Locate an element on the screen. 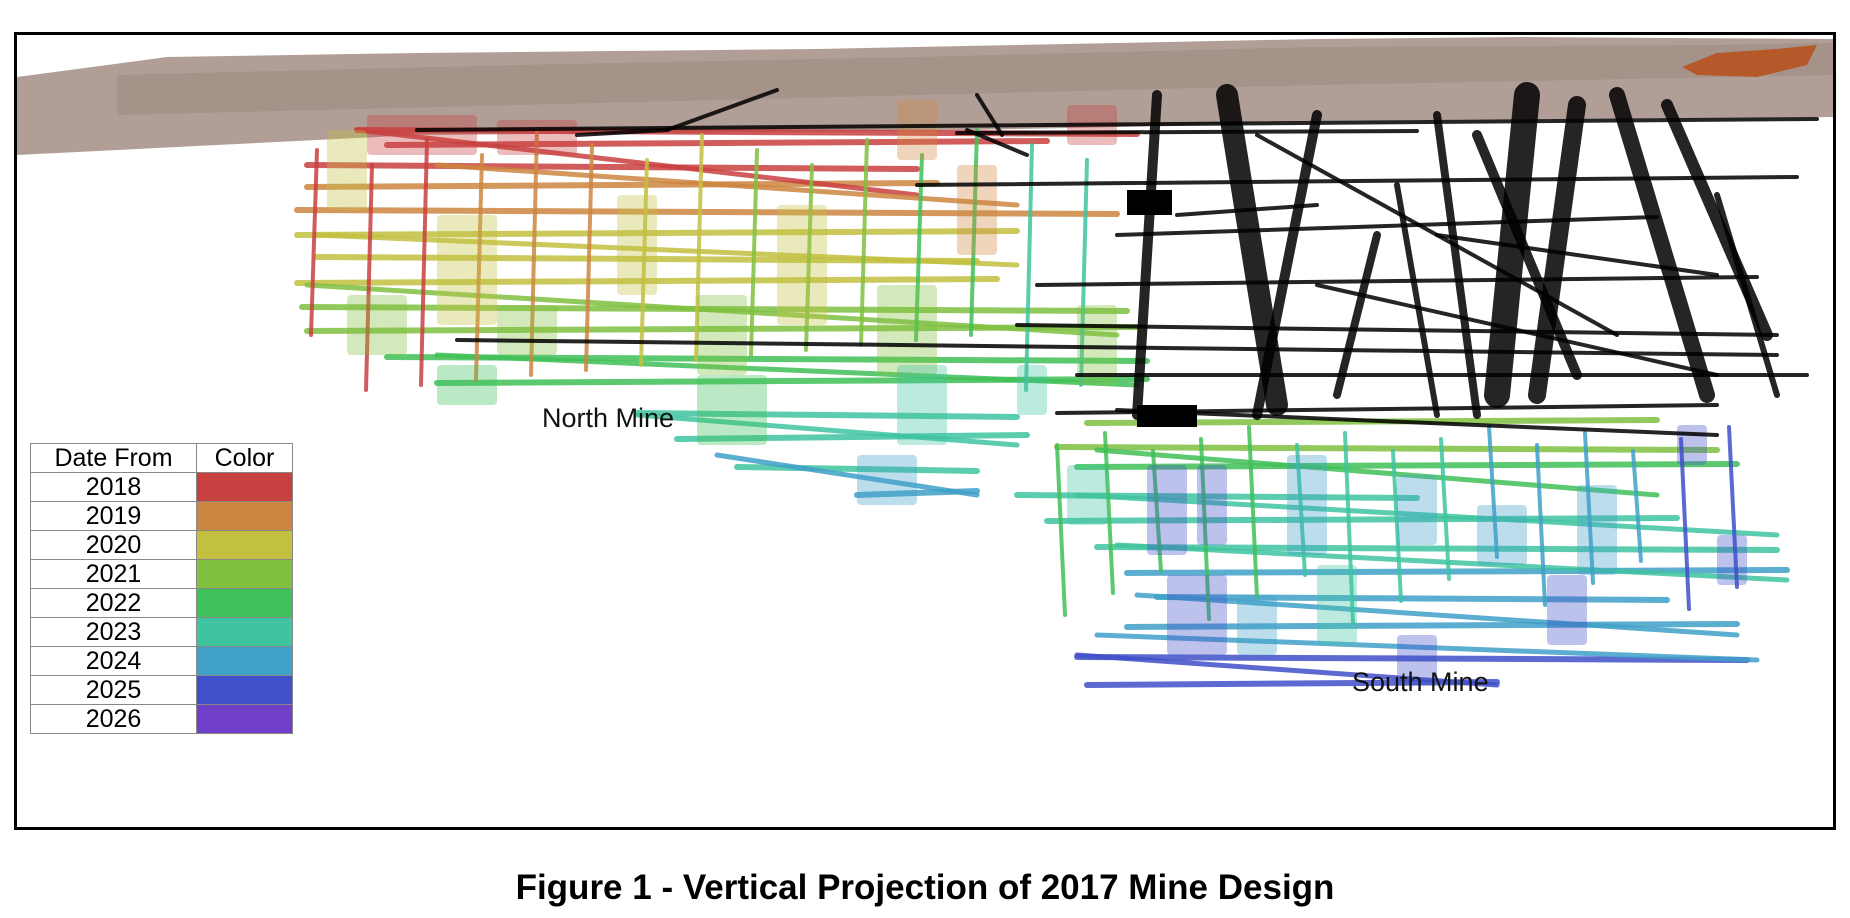 The image size is (1850, 918). legend-year: 2025 is located at coordinates (113, 690).